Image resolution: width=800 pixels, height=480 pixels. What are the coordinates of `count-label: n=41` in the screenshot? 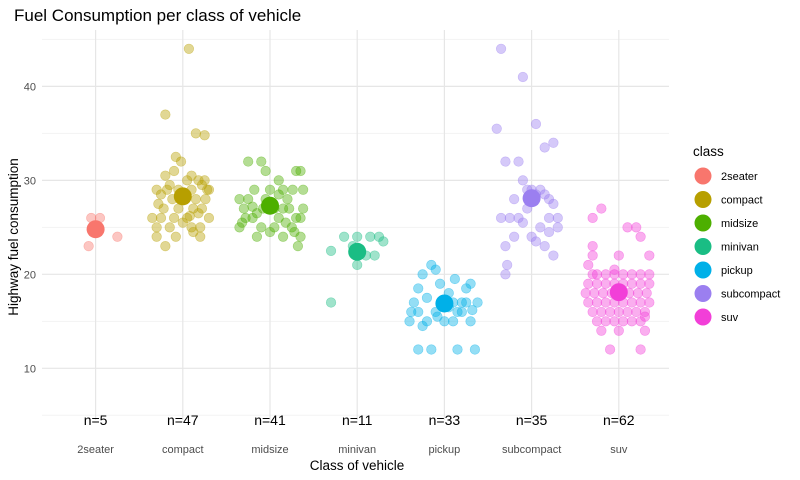 It's located at (270, 420).